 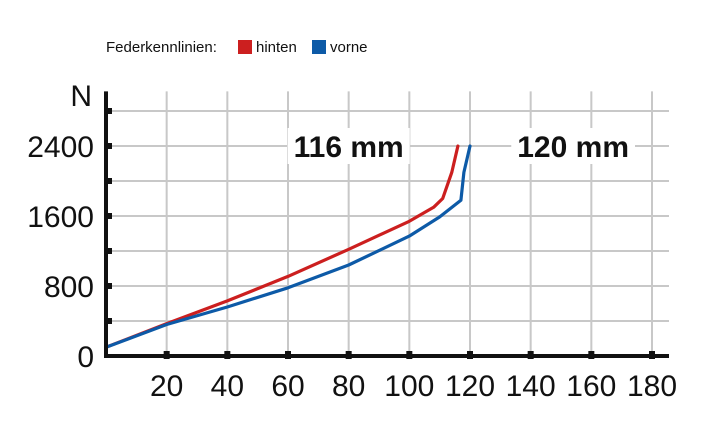 I want to click on legend-label-vorne: vorne, so click(x=349, y=47).